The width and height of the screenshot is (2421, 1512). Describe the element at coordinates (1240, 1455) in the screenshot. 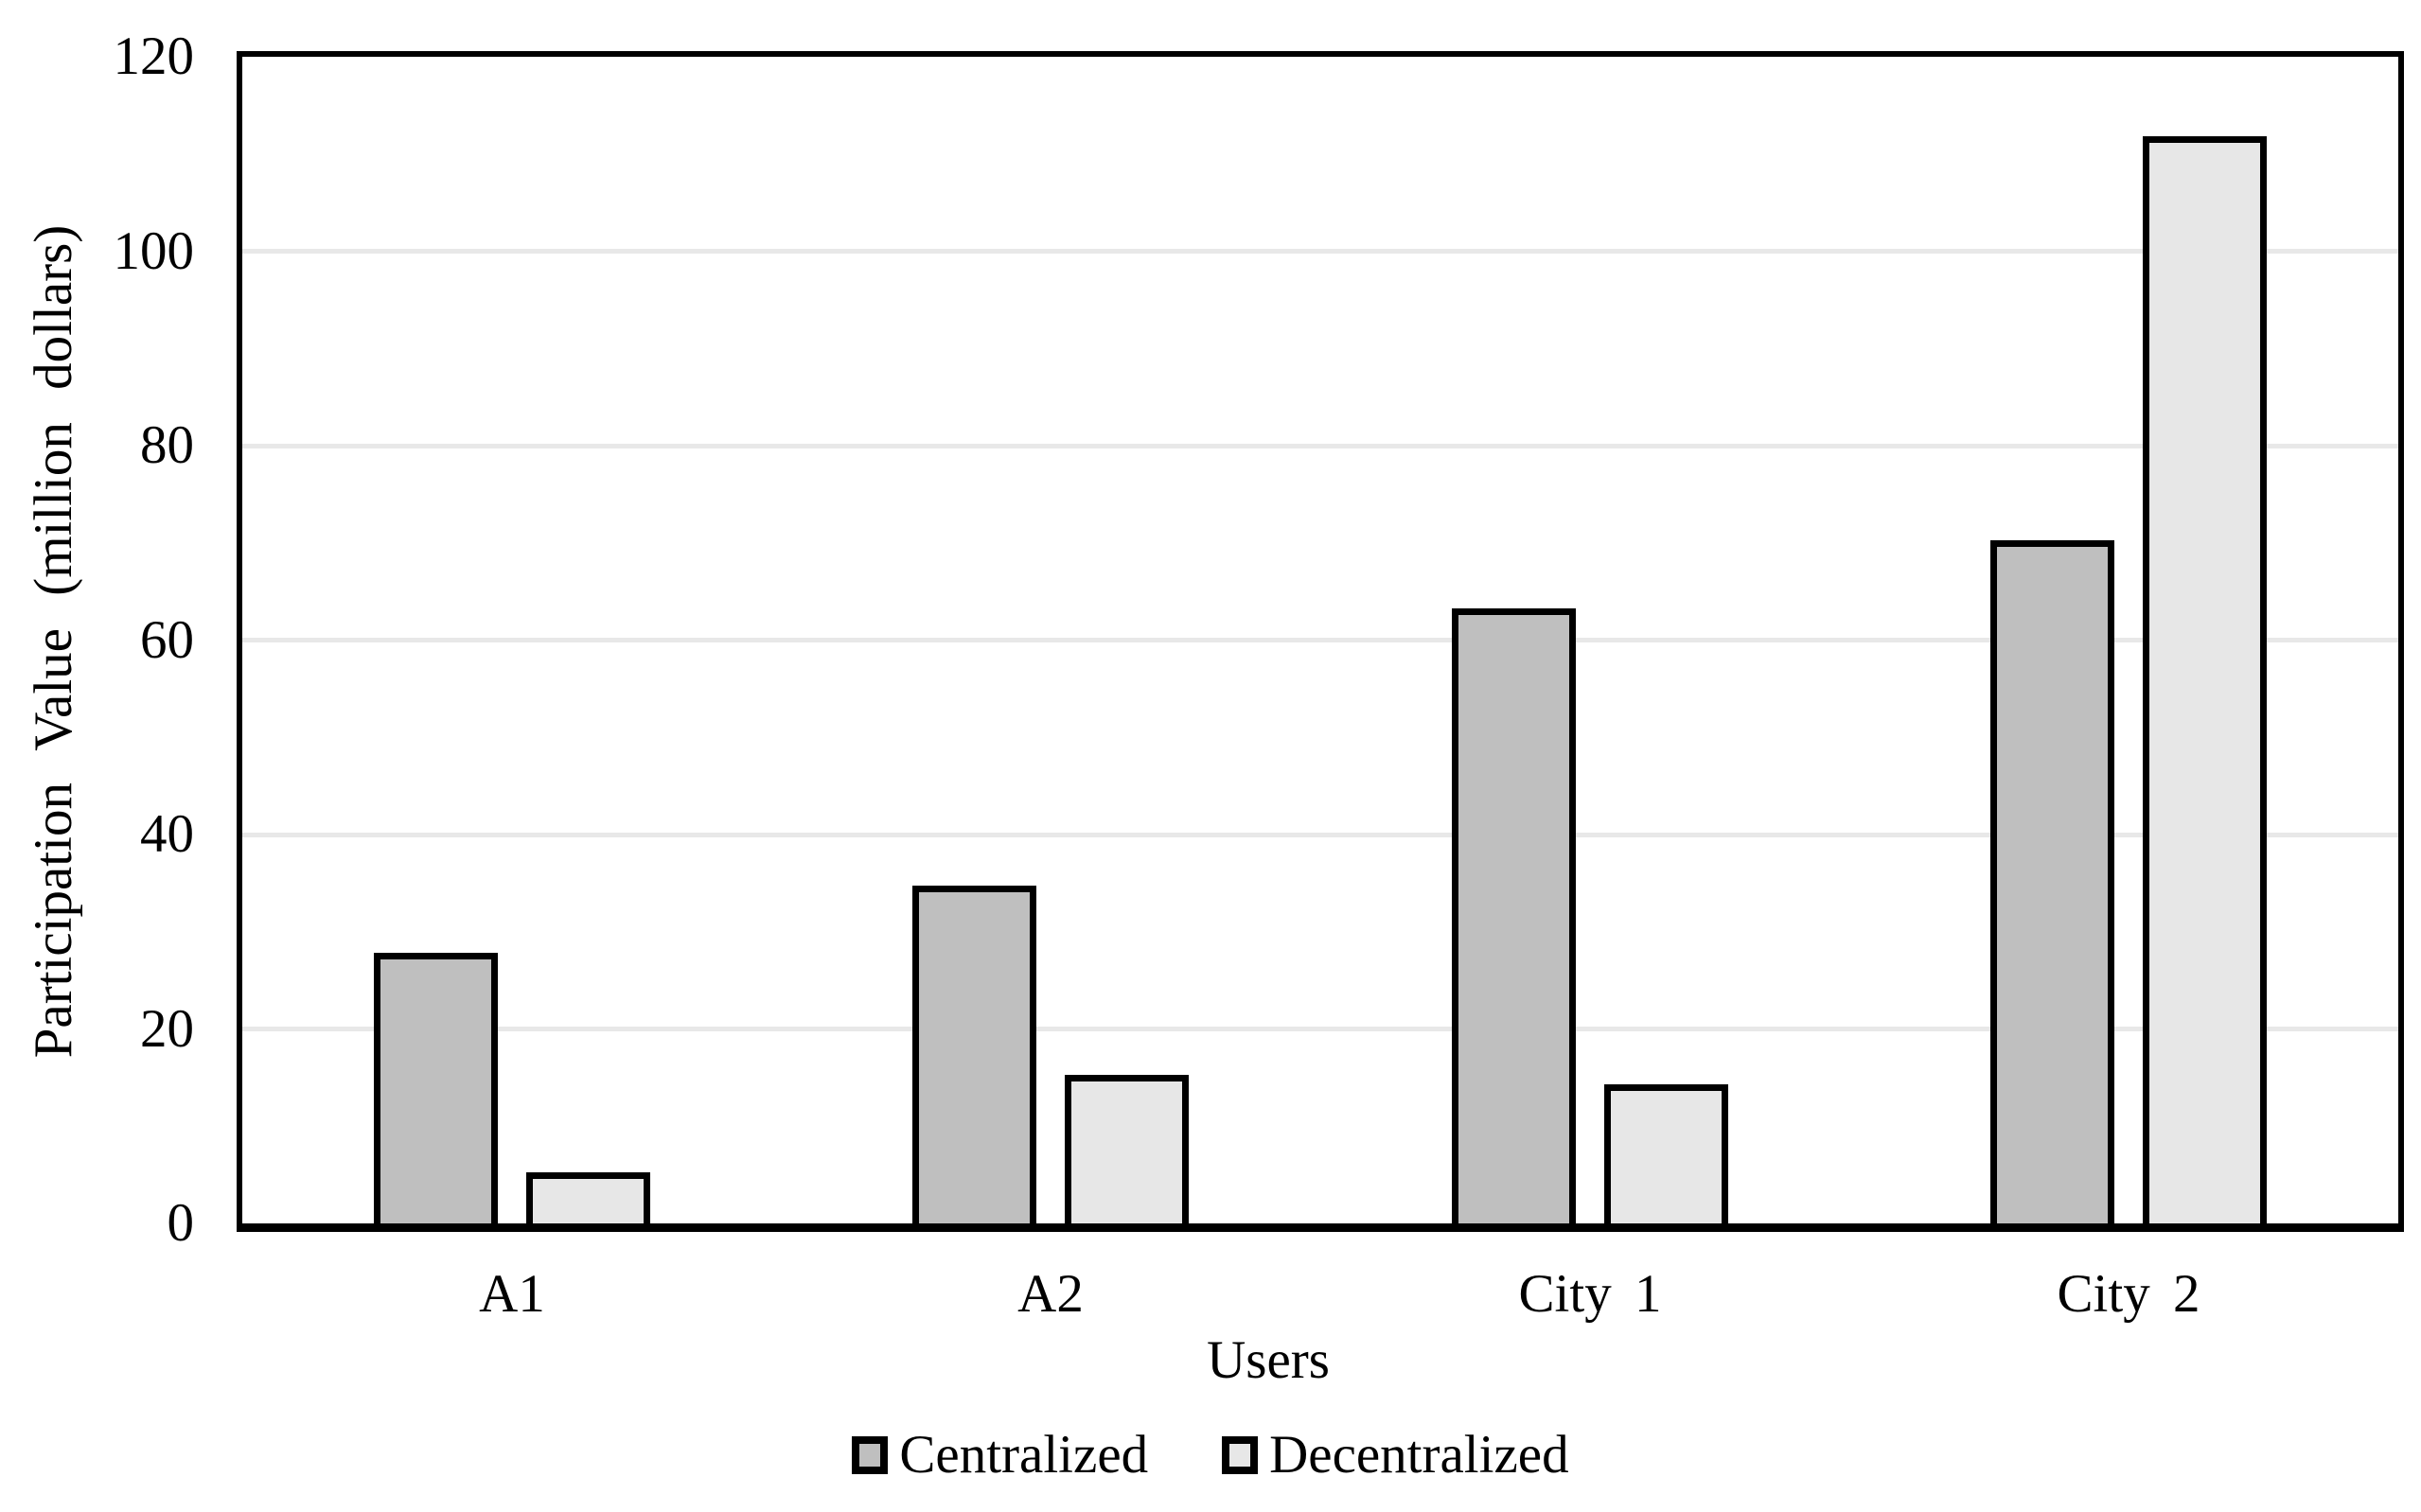

I see `legend-swatch-decentralized` at that location.